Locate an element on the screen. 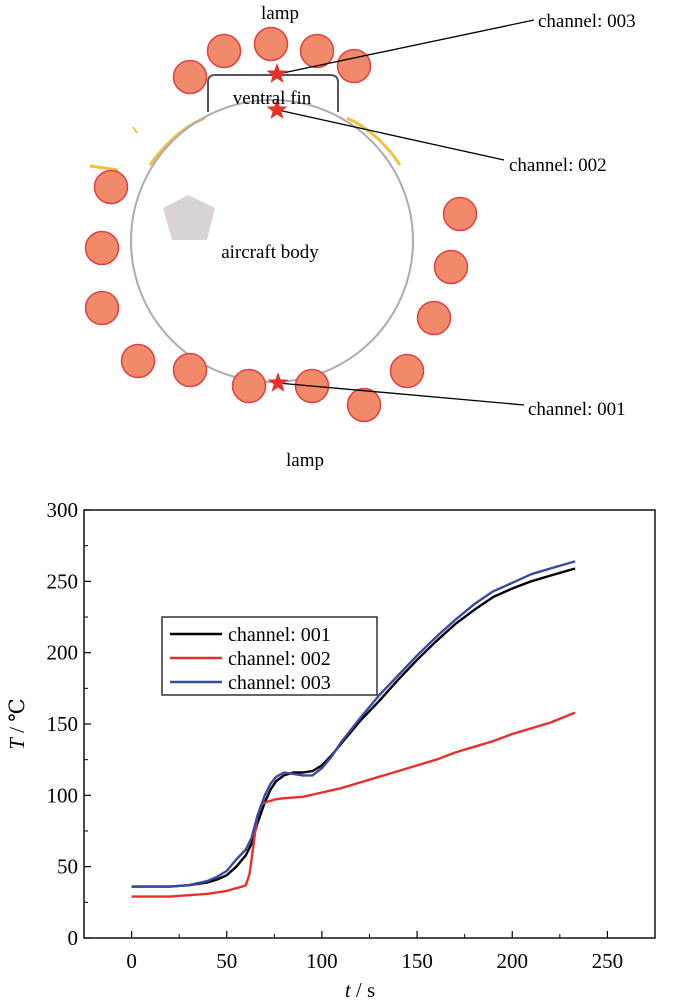 This screenshot has width=700, height=1002. callout-label-002: channel: 002 is located at coordinates (558, 165).